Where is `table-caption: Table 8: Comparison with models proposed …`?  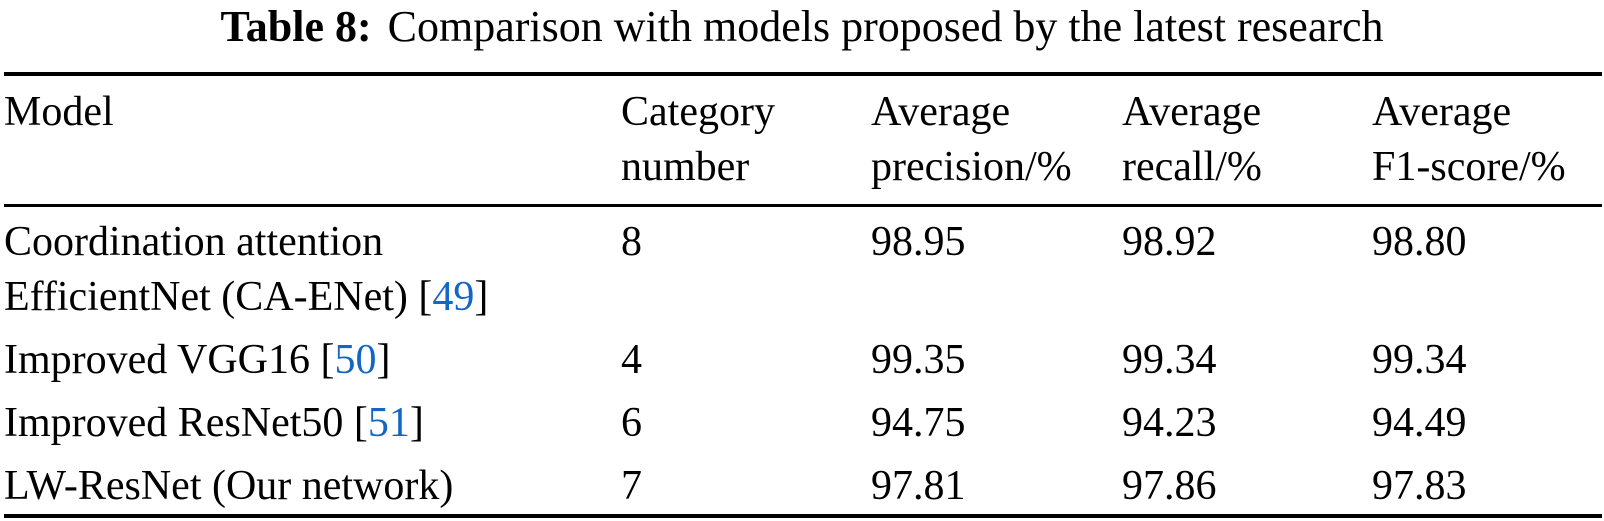 table-caption: Table 8: Comparison with models proposed … is located at coordinates (802, 27).